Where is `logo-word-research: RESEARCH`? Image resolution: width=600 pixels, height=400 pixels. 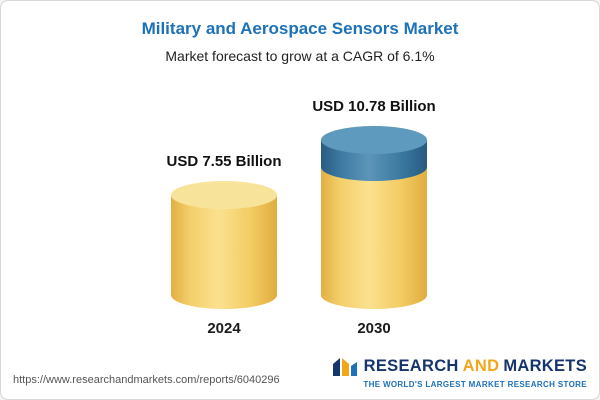
logo-word-research: RESEARCH is located at coordinates (411, 365).